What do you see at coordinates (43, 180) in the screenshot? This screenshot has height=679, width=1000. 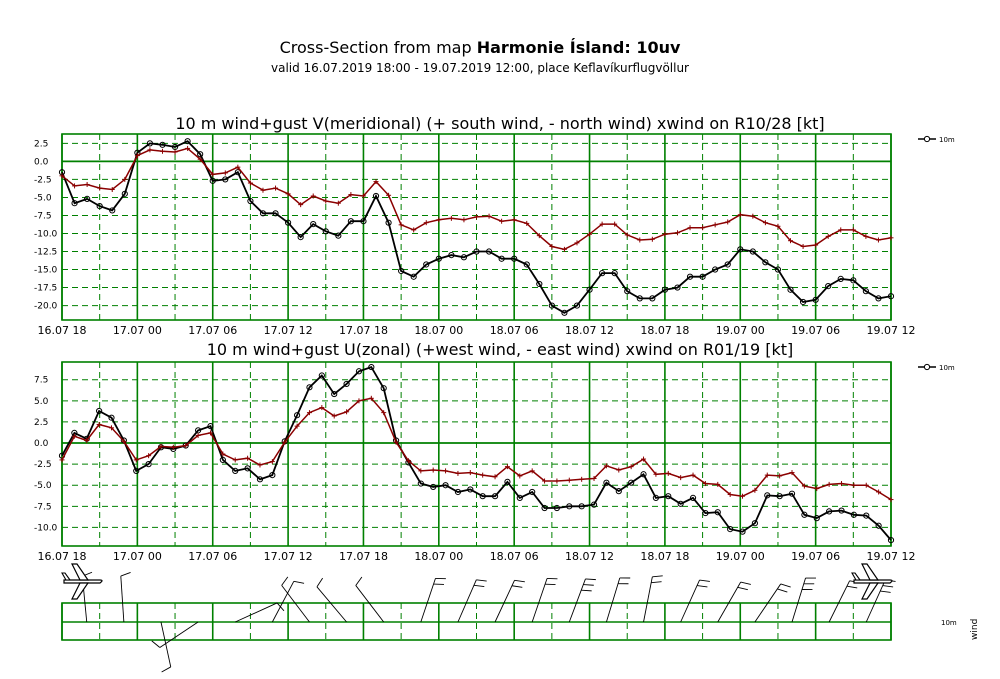 I see `y-tick-label: -2.5` at bounding box center [43, 180].